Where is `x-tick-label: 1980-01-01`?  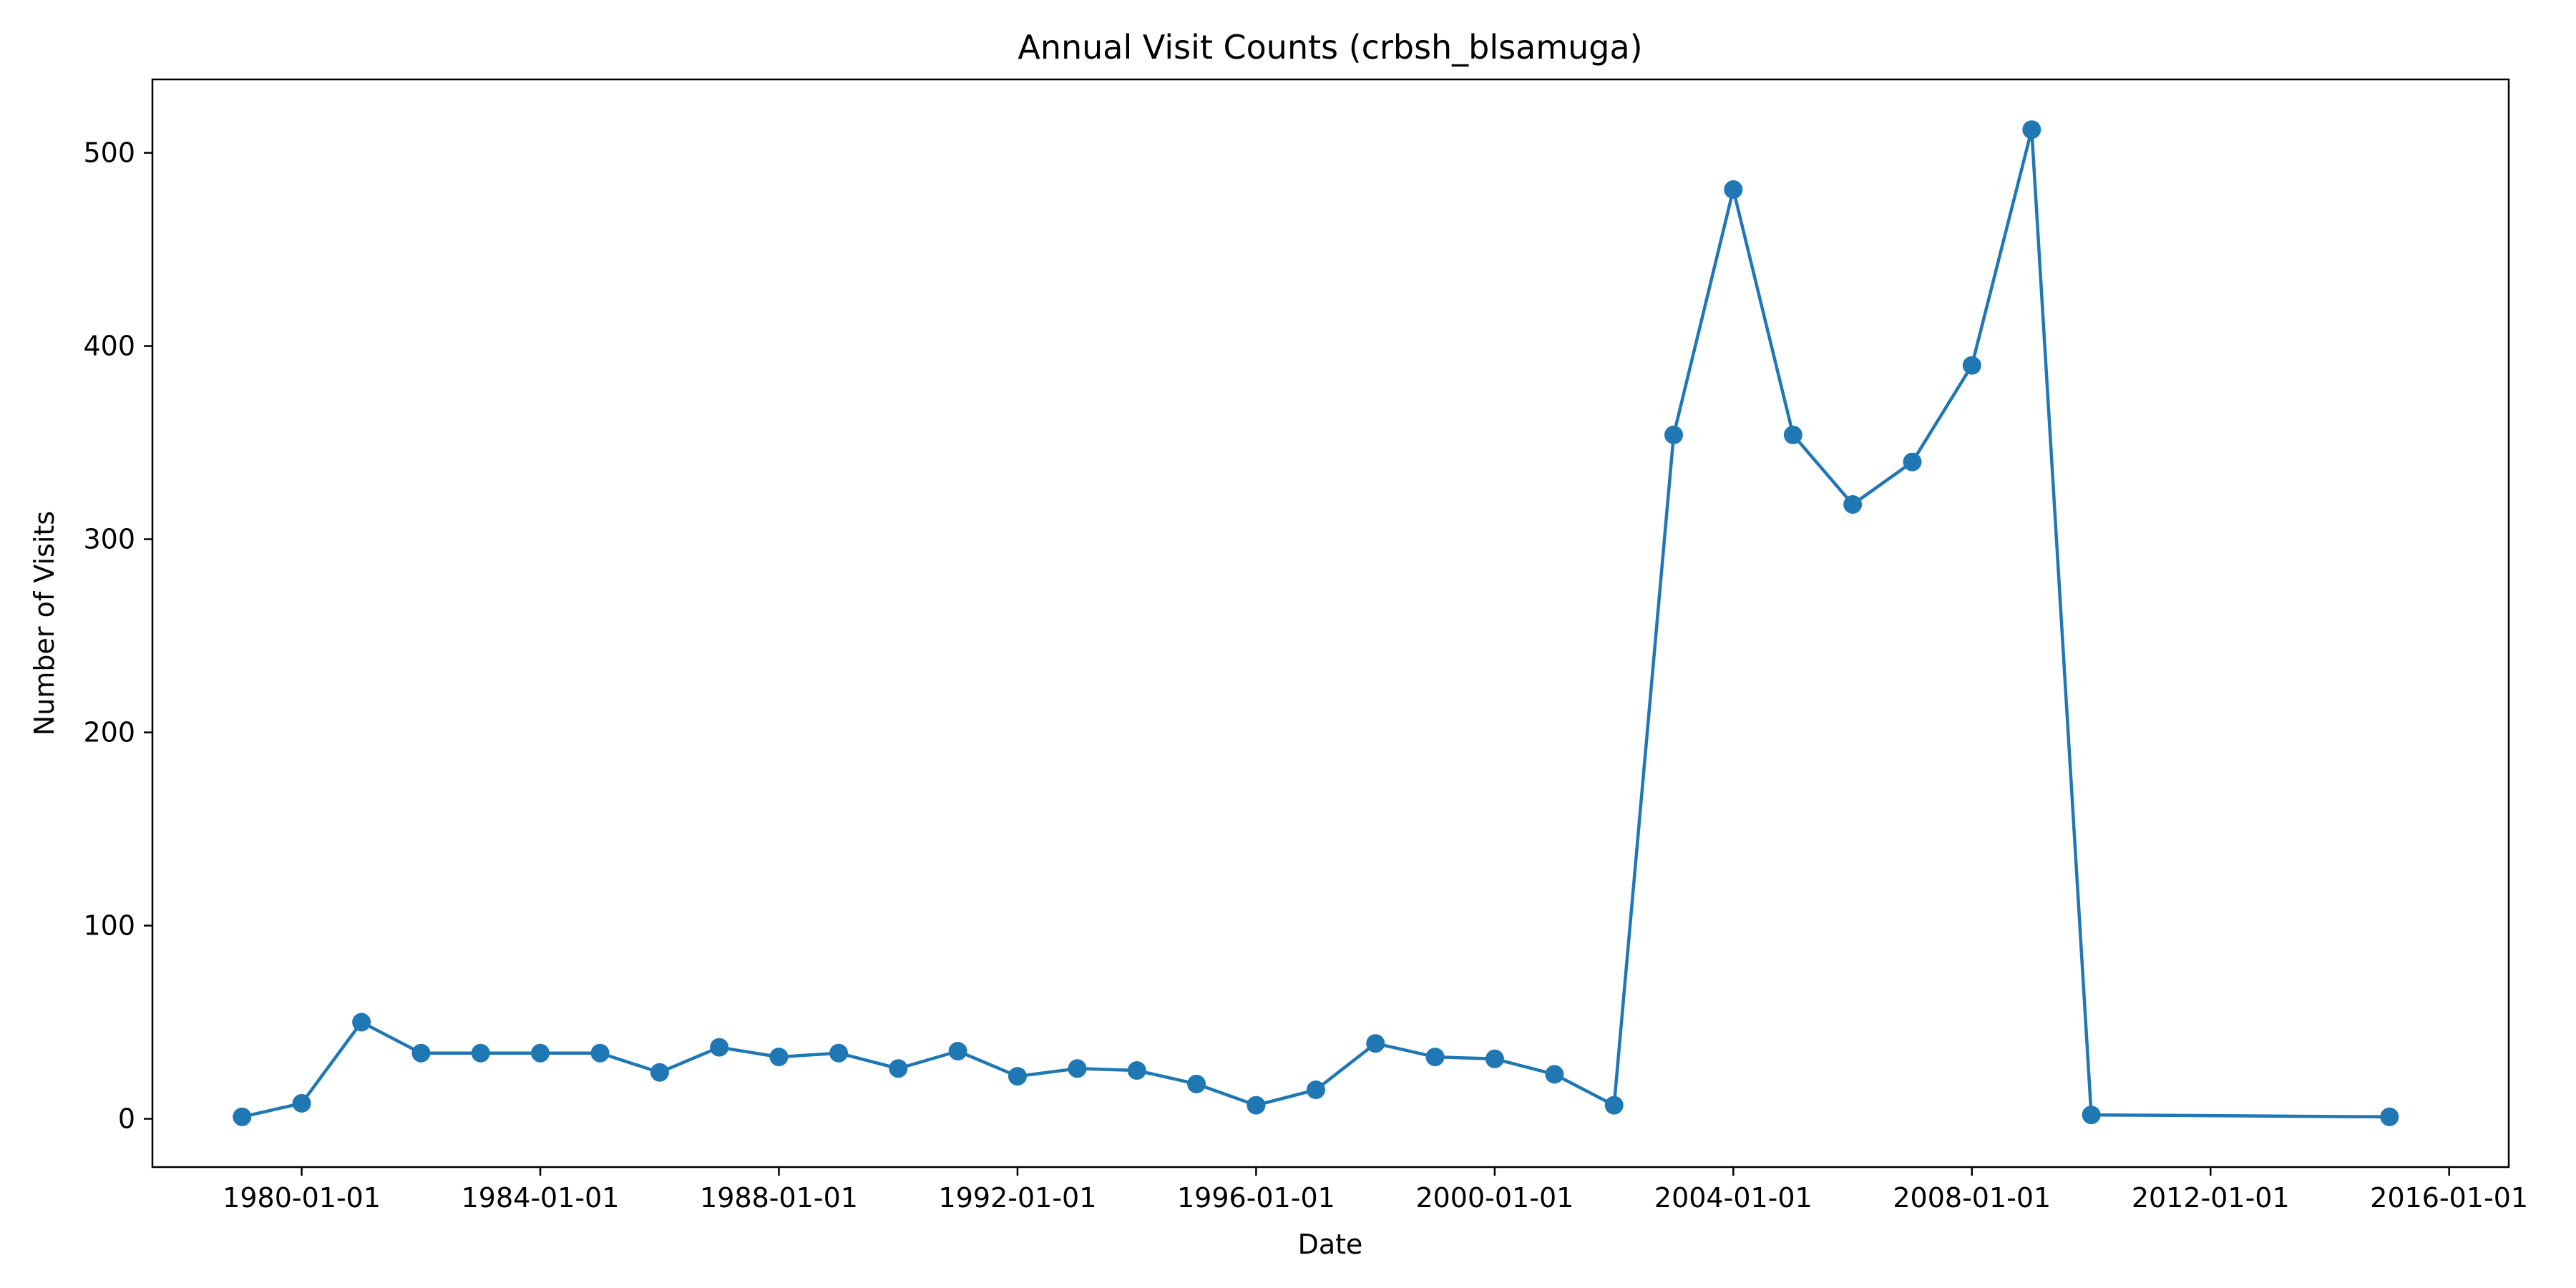
x-tick-label: 1980-01-01 is located at coordinates (302, 1198).